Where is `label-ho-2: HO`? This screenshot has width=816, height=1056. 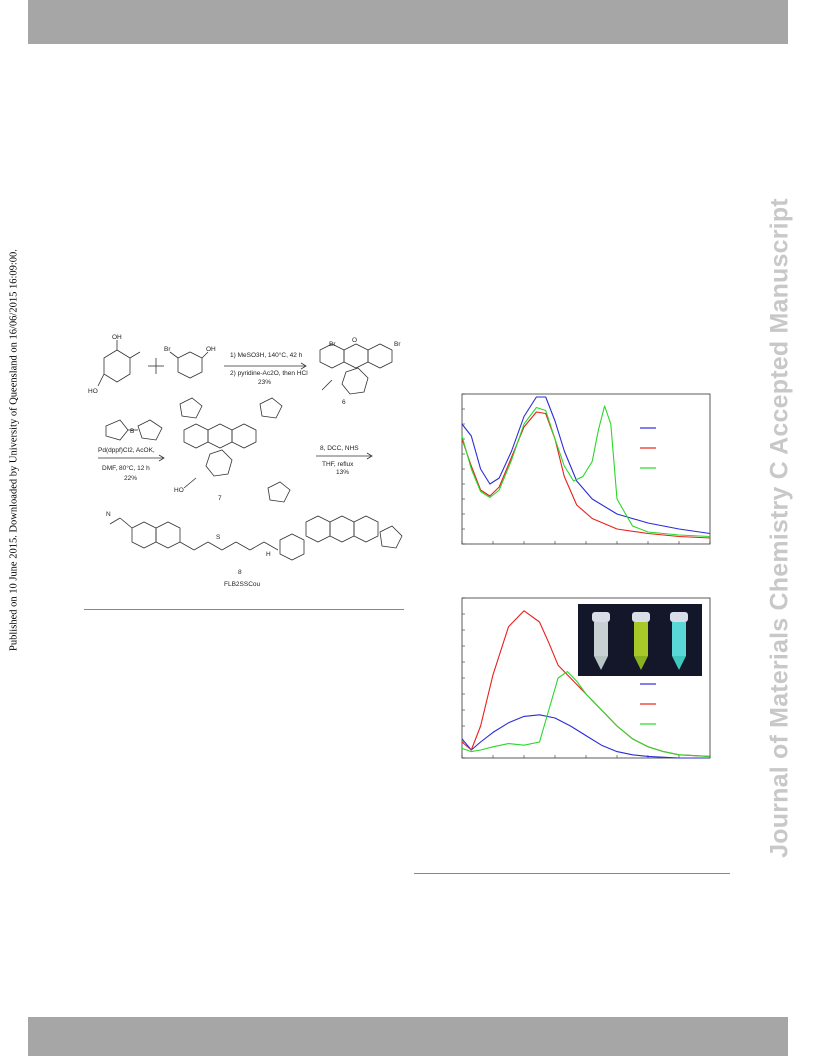 label-ho-2: HO is located at coordinates (179, 490).